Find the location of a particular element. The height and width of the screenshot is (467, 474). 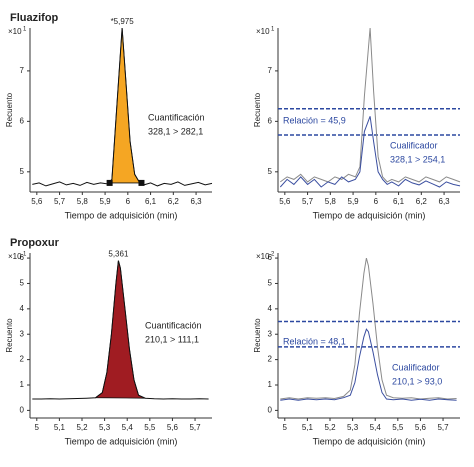

annotation: Relación = 45,9 is located at coordinates (314, 120).